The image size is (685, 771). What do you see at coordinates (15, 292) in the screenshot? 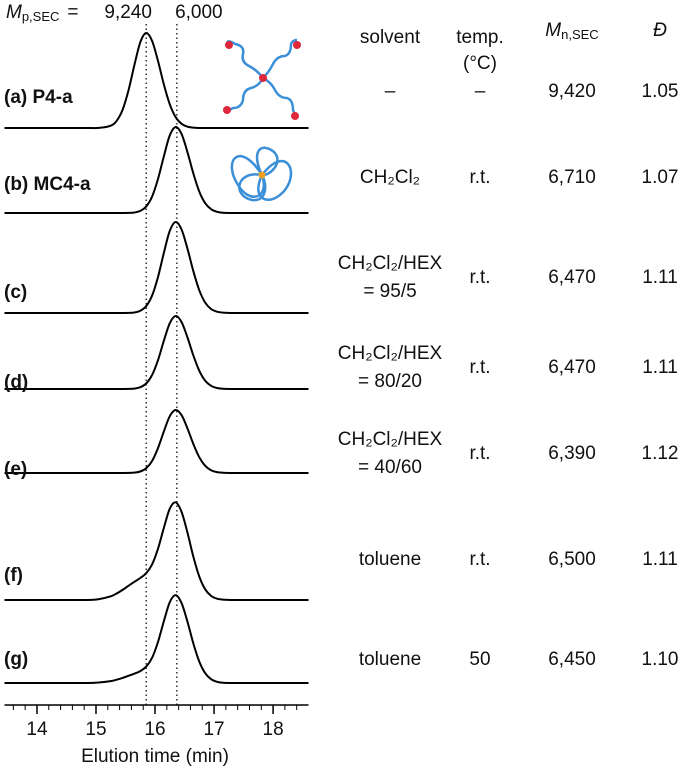
I see `trace-label: (c)` at bounding box center [15, 292].